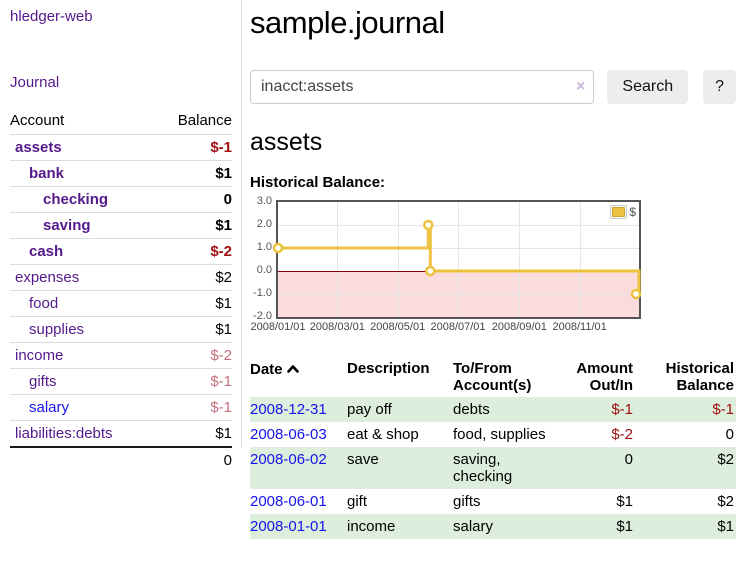  Describe the element at coordinates (44, 303) in the screenshot. I see `account-link-food: food` at that location.